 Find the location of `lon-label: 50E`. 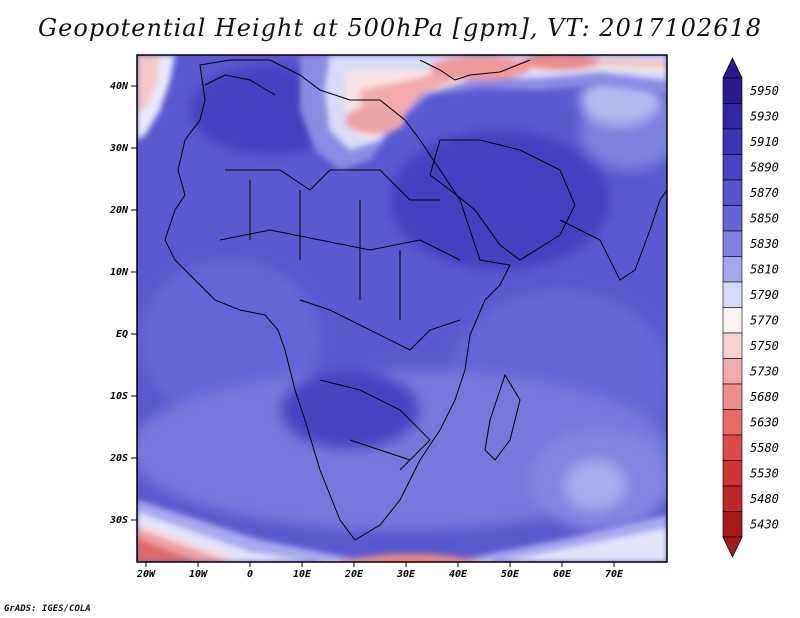

lon-label: 50E is located at coordinates (510, 574).